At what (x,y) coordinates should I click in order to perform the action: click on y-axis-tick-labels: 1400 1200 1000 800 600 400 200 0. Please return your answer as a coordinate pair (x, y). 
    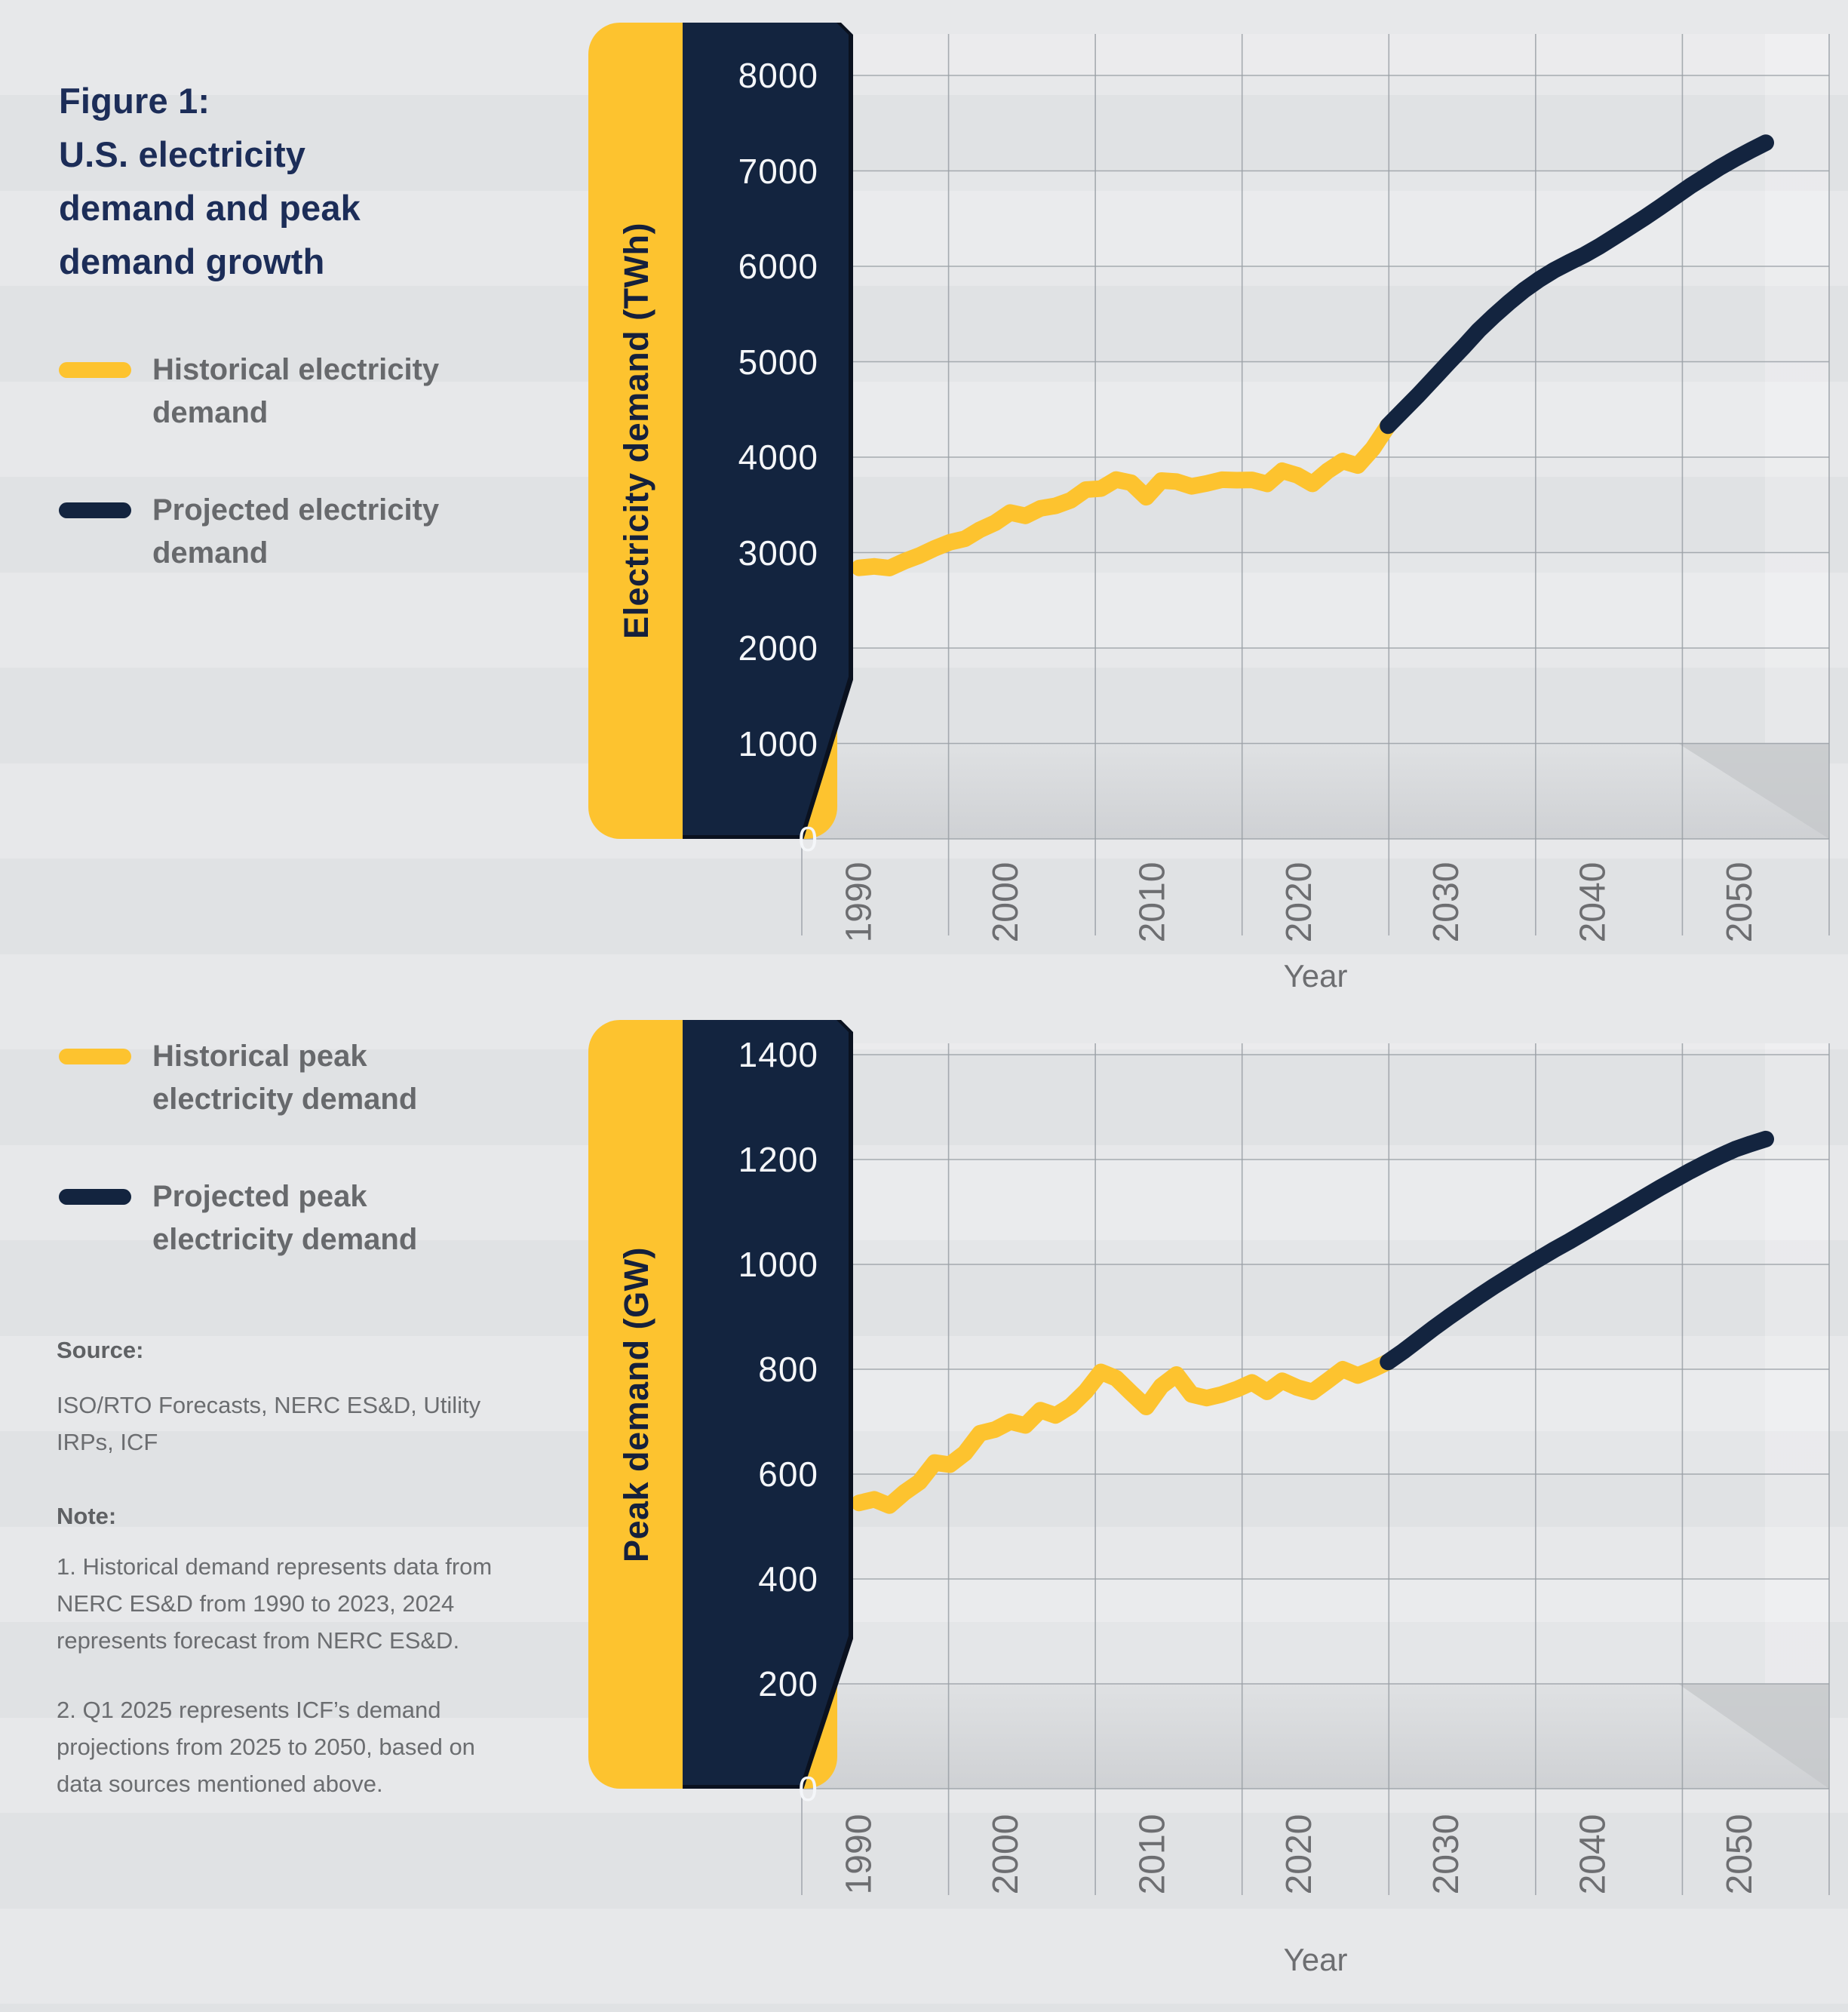
    Looking at the image, I should click on (766, 1414).